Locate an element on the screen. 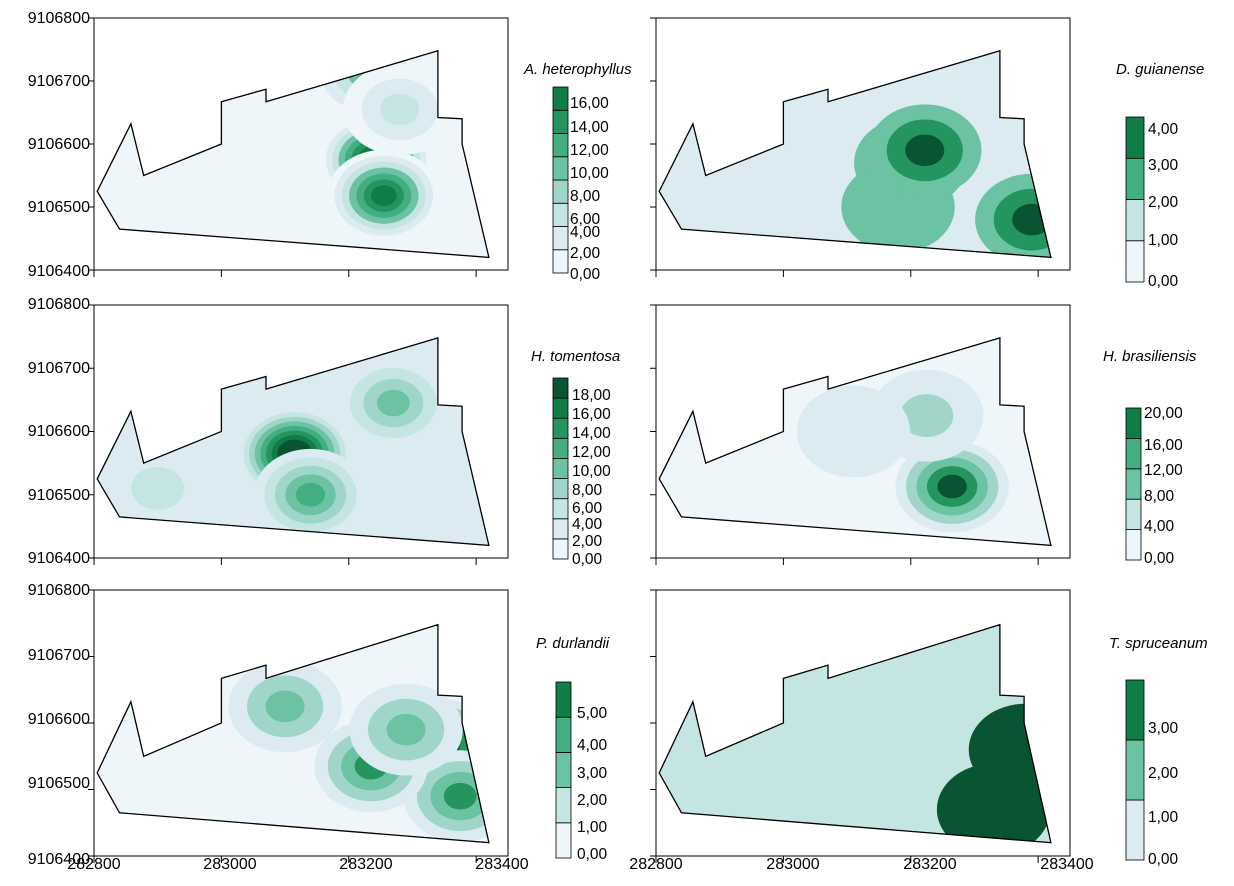 This screenshot has height=886, width=1234. legend-label: 6,00 is located at coordinates (587, 508).